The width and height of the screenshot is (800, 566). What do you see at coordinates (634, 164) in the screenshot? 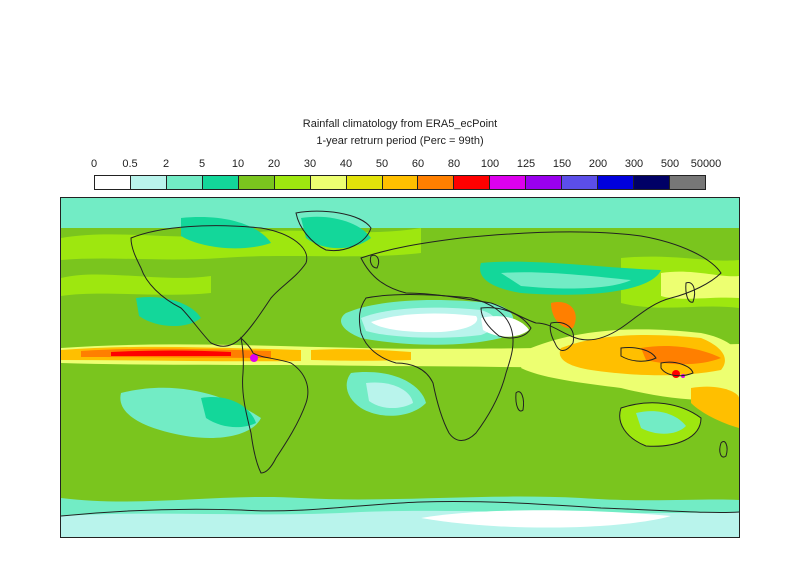
I see `colorbar-tick-label: 300` at bounding box center [634, 164].